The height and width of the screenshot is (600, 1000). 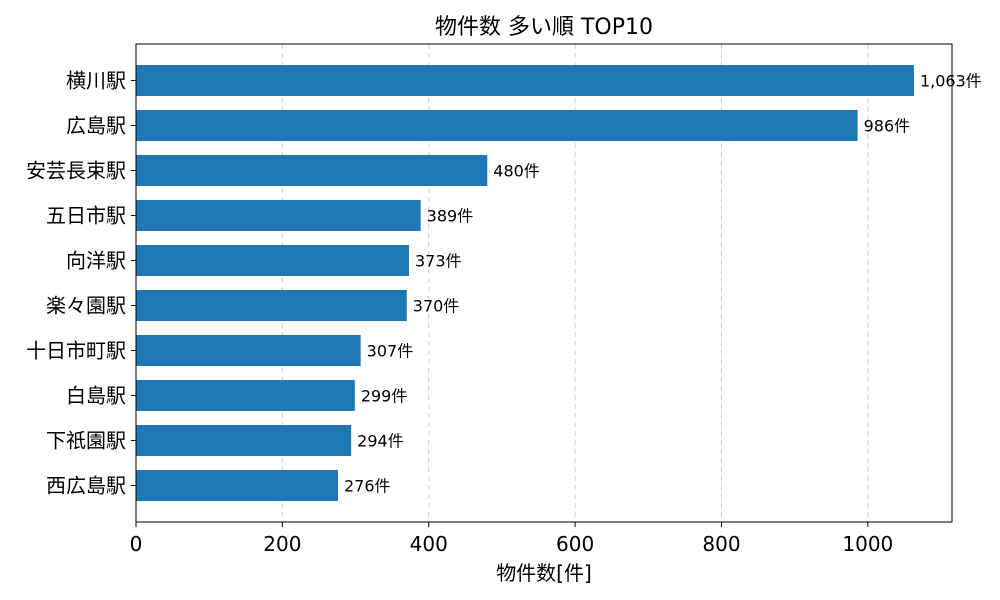 I want to click on bar-value-label: 370件, so click(x=436, y=306).